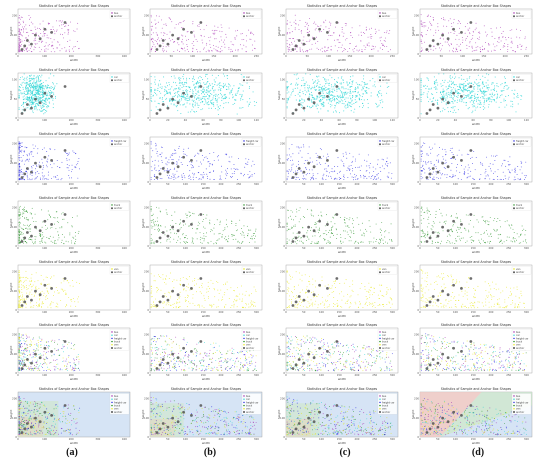 This screenshot has width=550, height=461. Describe the element at coordinates (120, 141) in the screenshot. I see `legend-label: freight car` at that location.